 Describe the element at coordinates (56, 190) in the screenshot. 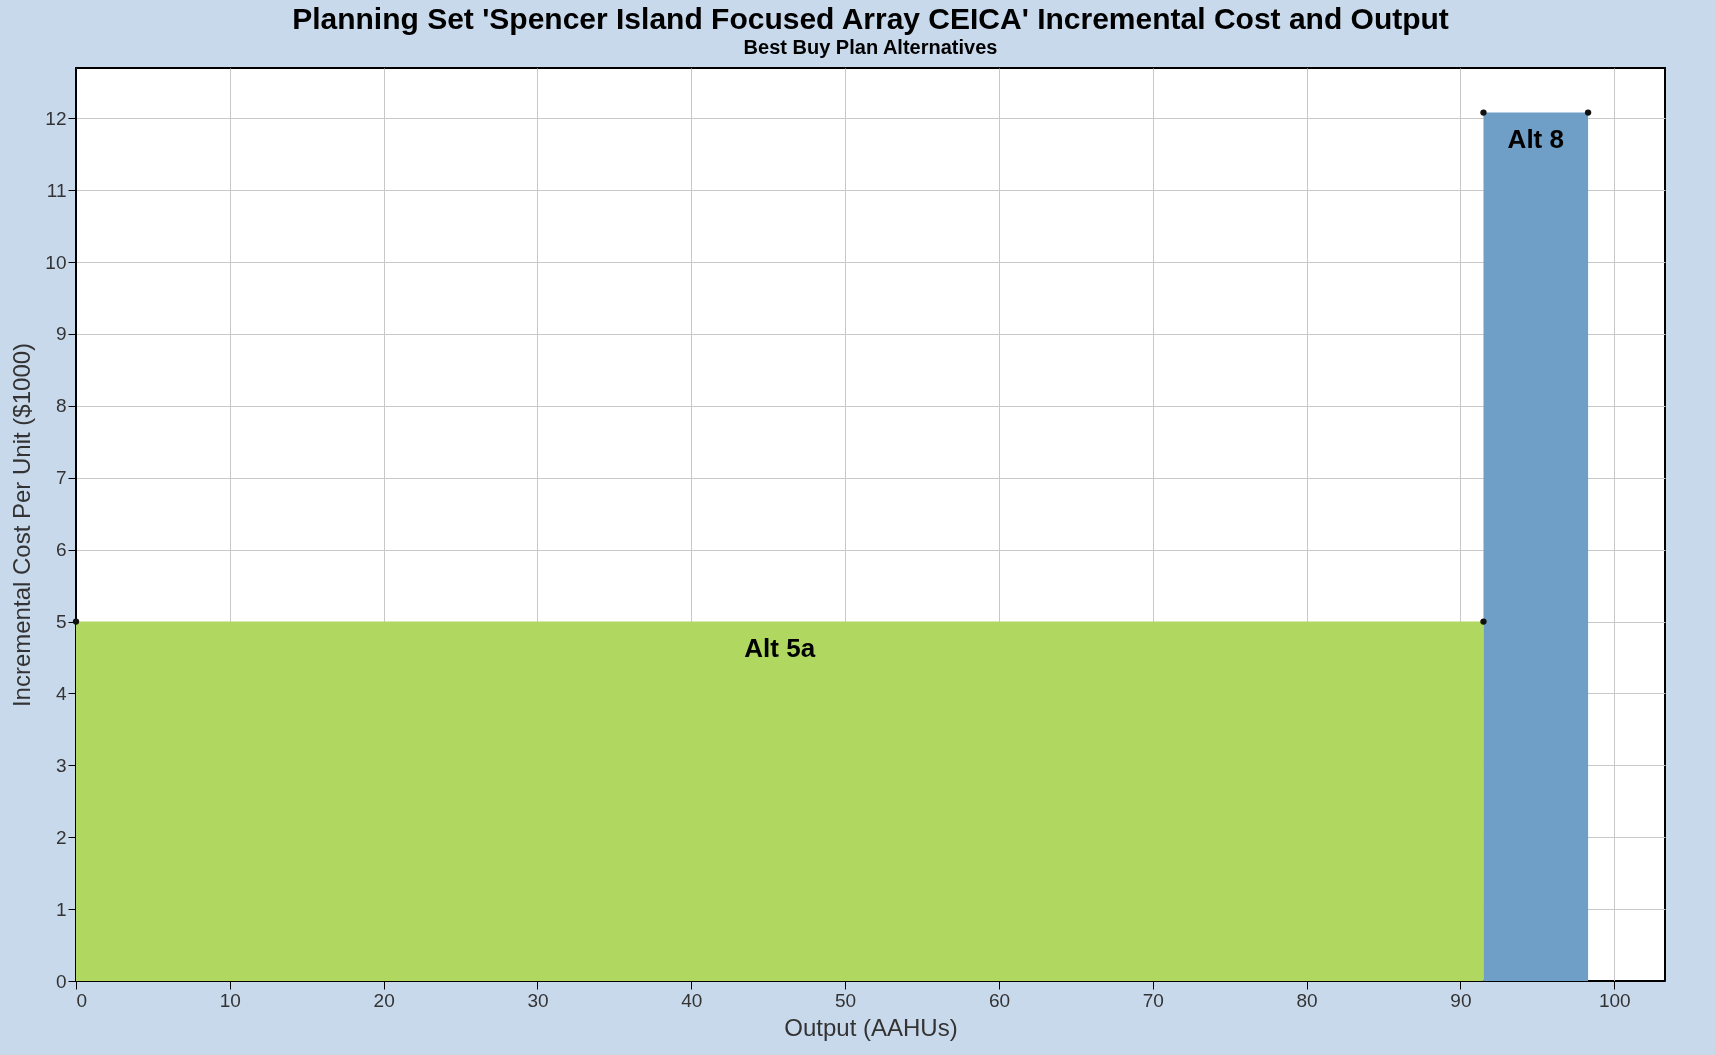

I see `y-tick-label: 11` at that location.